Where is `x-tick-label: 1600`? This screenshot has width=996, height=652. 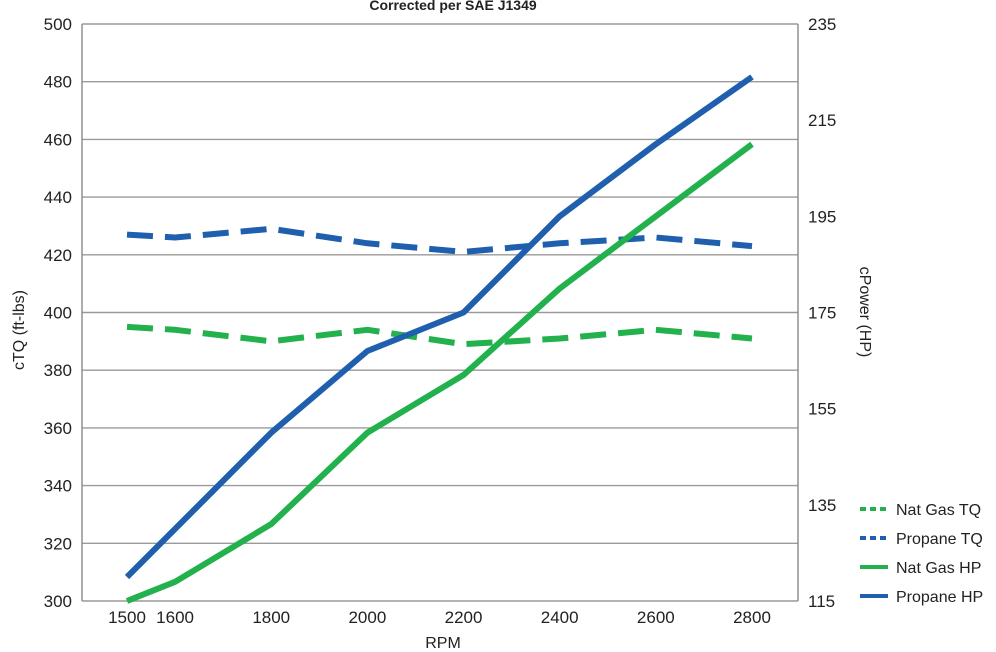
x-tick-label: 1600 is located at coordinates (175, 617).